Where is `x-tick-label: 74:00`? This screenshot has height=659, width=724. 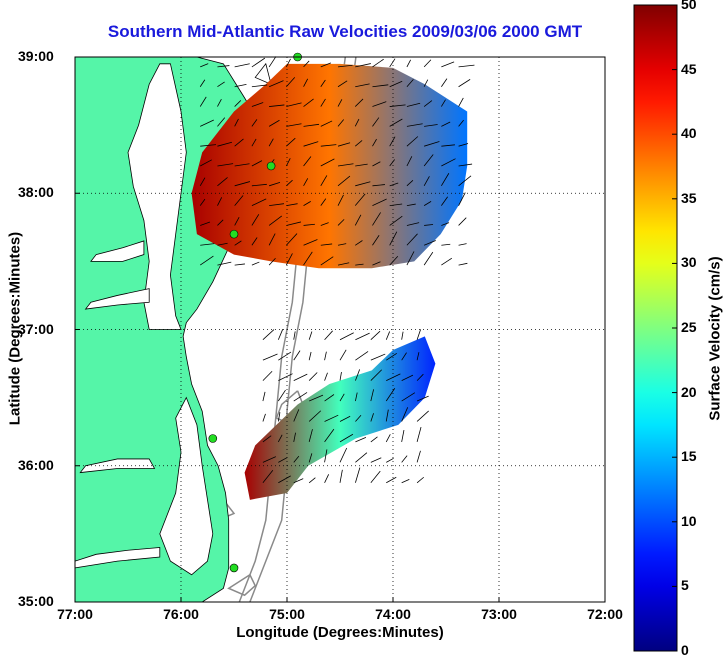 x-tick-label: 74:00 is located at coordinates (393, 614).